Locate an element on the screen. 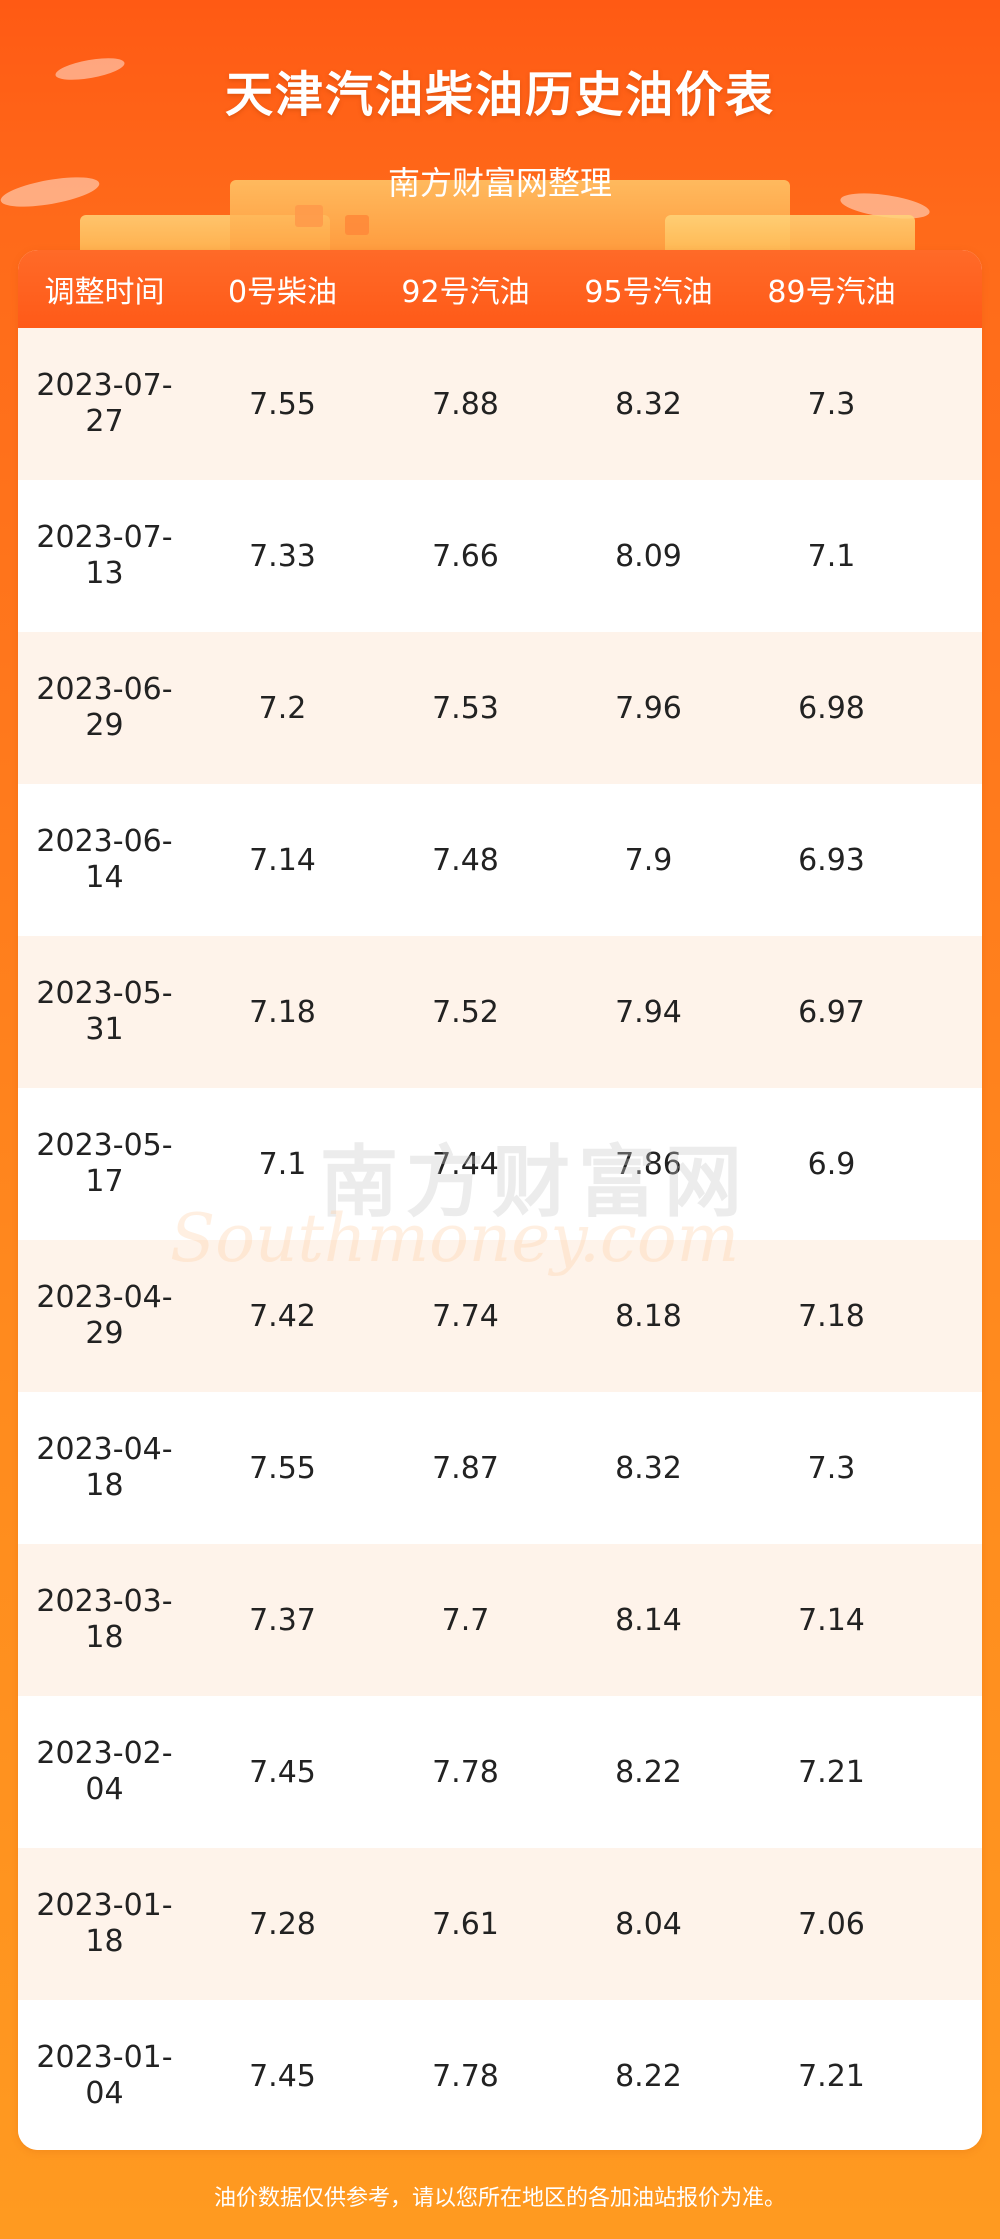 Image resolution: width=1000 pixels, height=2239 pixels. cell-gasoline-89: 6.93 is located at coordinates (831, 860).